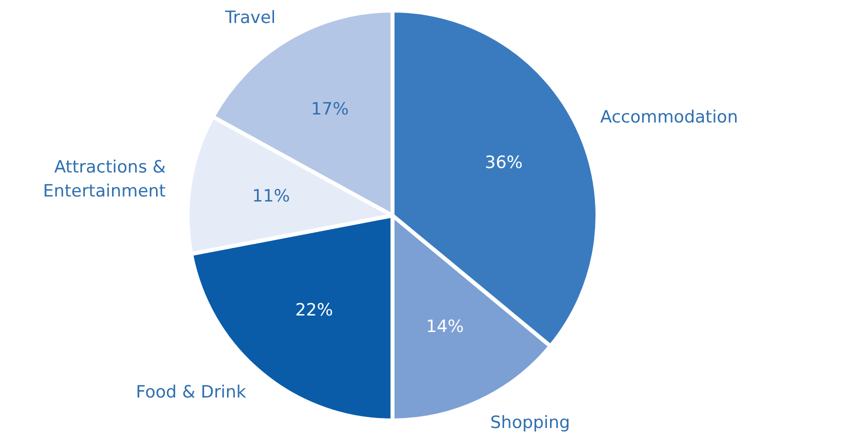 This screenshot has width=849, height=444. What do you see at coordinates (104, 180) in the screenshot?
I see `slice-label: Attractions & Entertainment` at bounding box center [104, 180].